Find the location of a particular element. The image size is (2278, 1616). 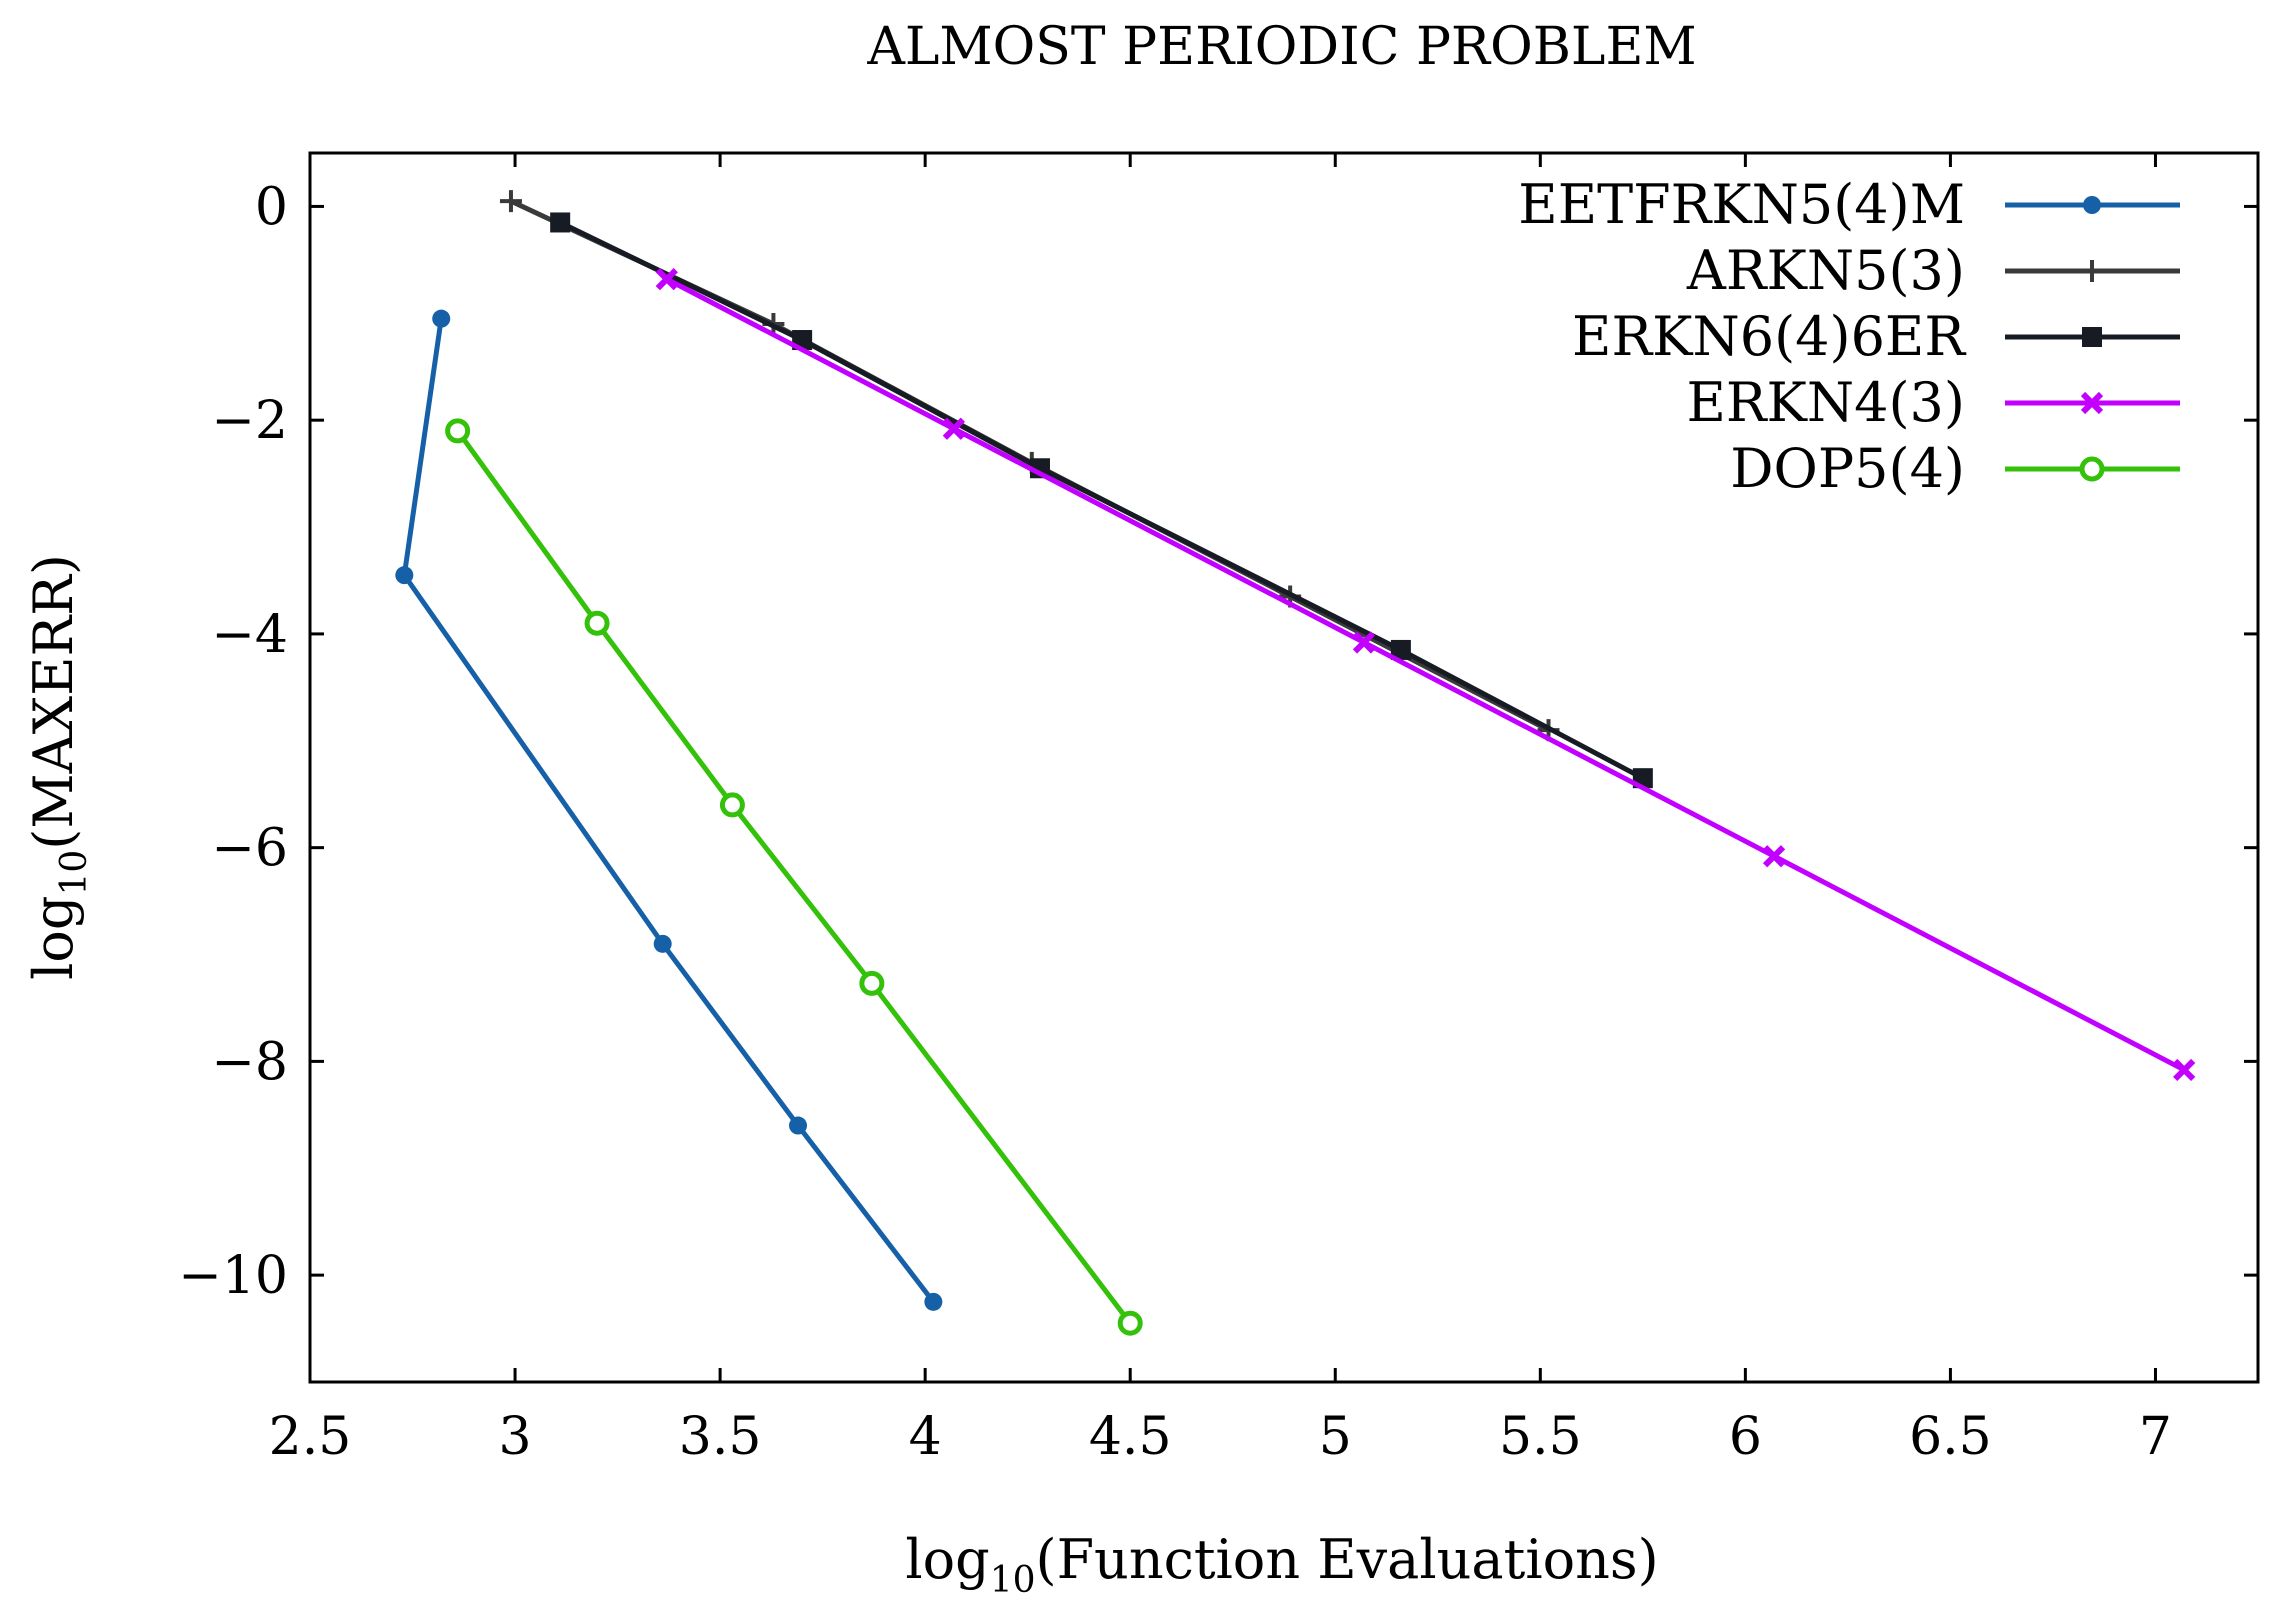

y-tick-label: −8 is located at coordinates (249, 1062).